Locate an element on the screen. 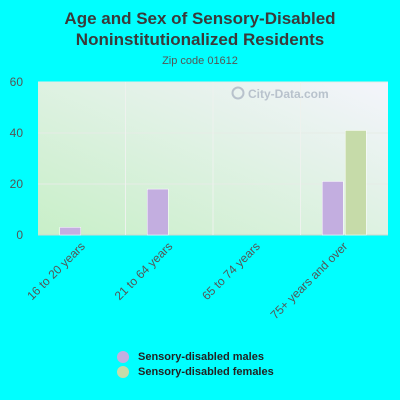 This screenshot has width=400, height=400. chart-subtitle: Zip code 01612 is located at coordinates (200, 61).